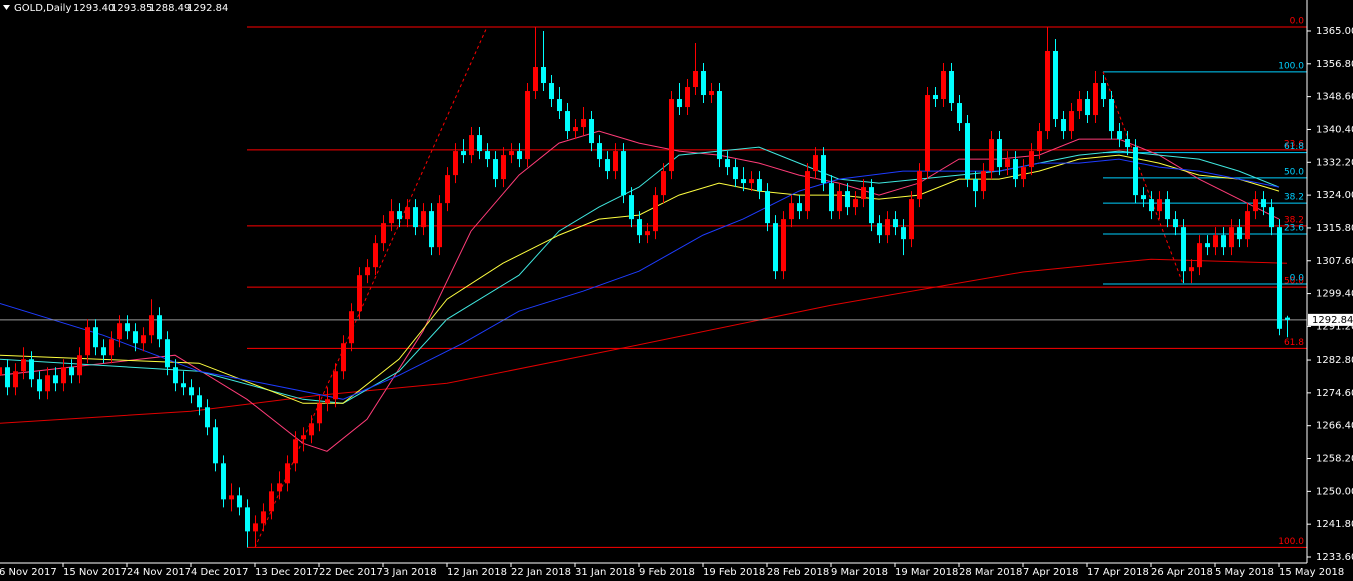 The image size is (1353, 581). I want to click on y-tick-label: 1299.40, so click(1334, 294).